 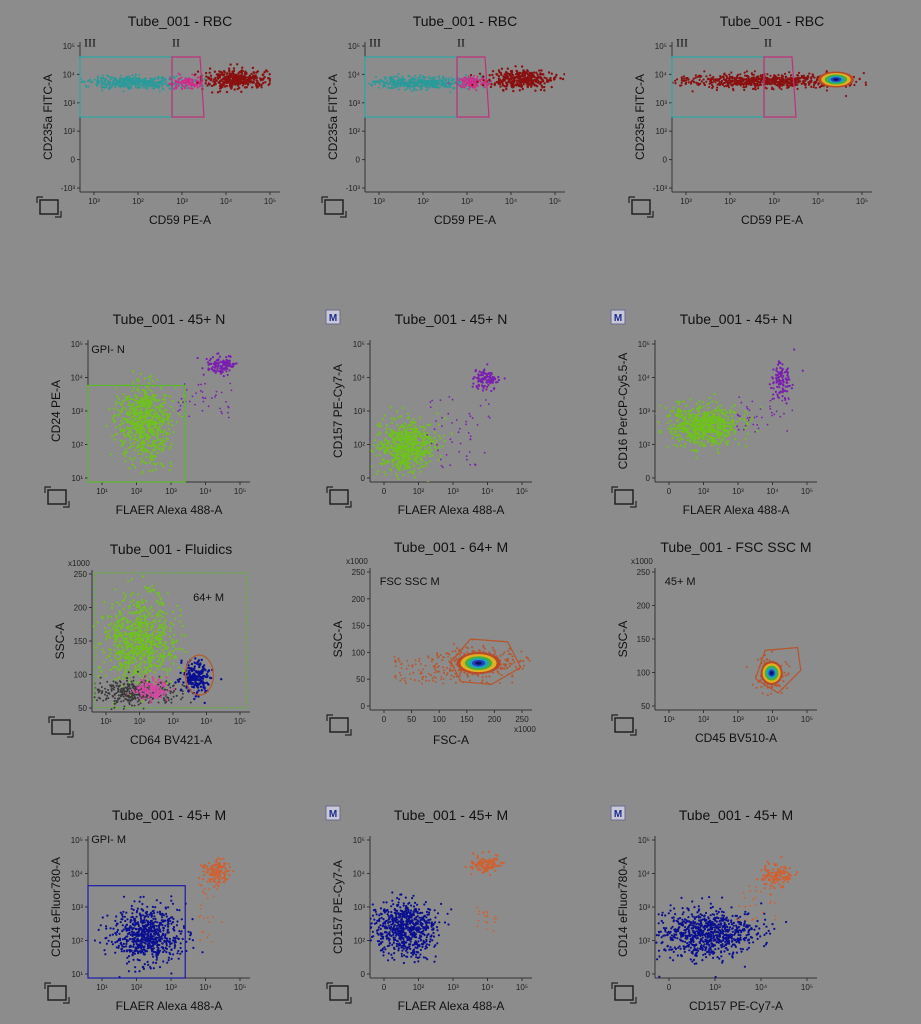 I want to click on gate-gpi-n, so click(x=136, y=433).